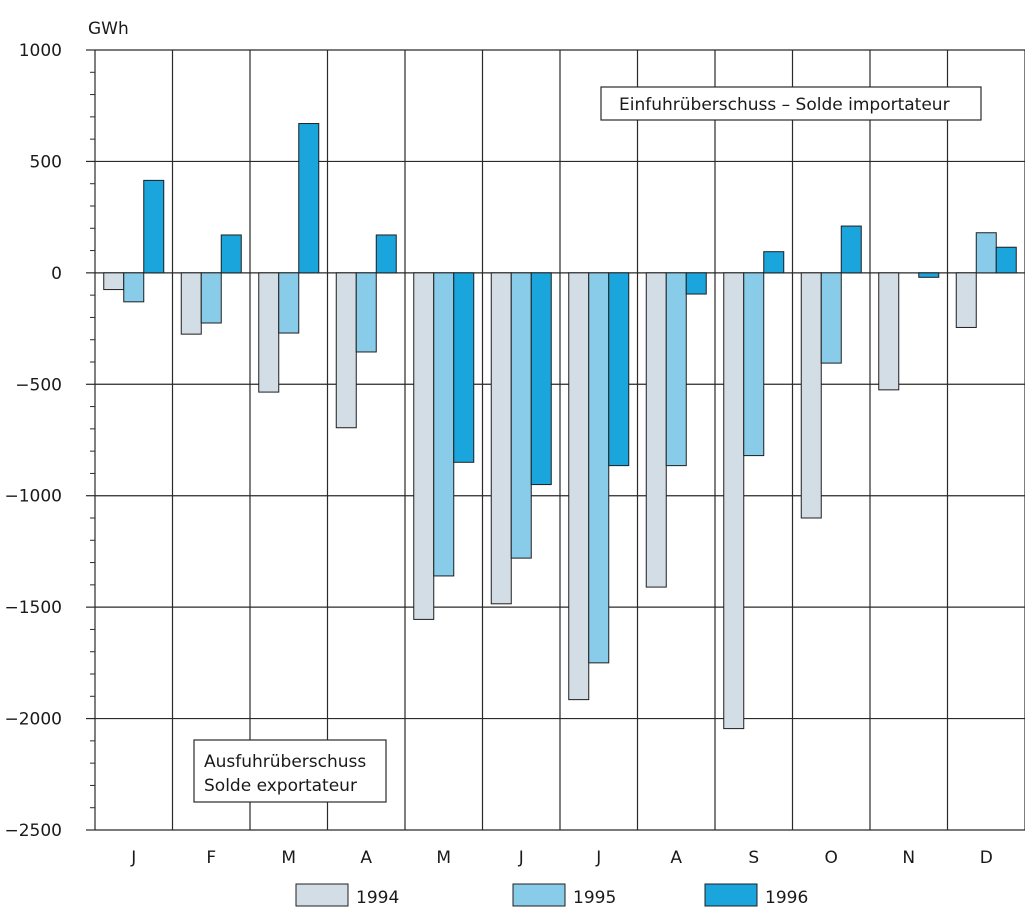 The image size is (1025, 909). What do you see at coordinates (33, 497) in the screenshot?
I see `y-tick-label: −1000` at bounding box center [33, 497].